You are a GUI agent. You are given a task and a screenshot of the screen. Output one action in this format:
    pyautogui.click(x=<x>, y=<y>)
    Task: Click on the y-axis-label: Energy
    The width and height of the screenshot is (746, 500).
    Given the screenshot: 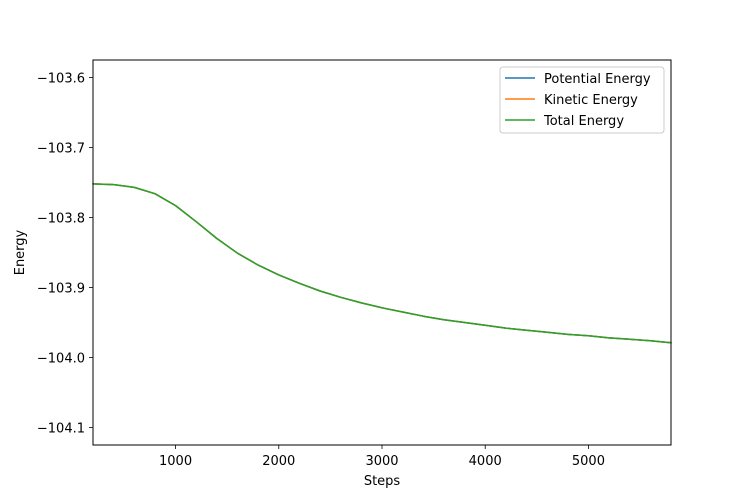 What is the action you would take?
    pyautogui.click(x=20, y=252)
    